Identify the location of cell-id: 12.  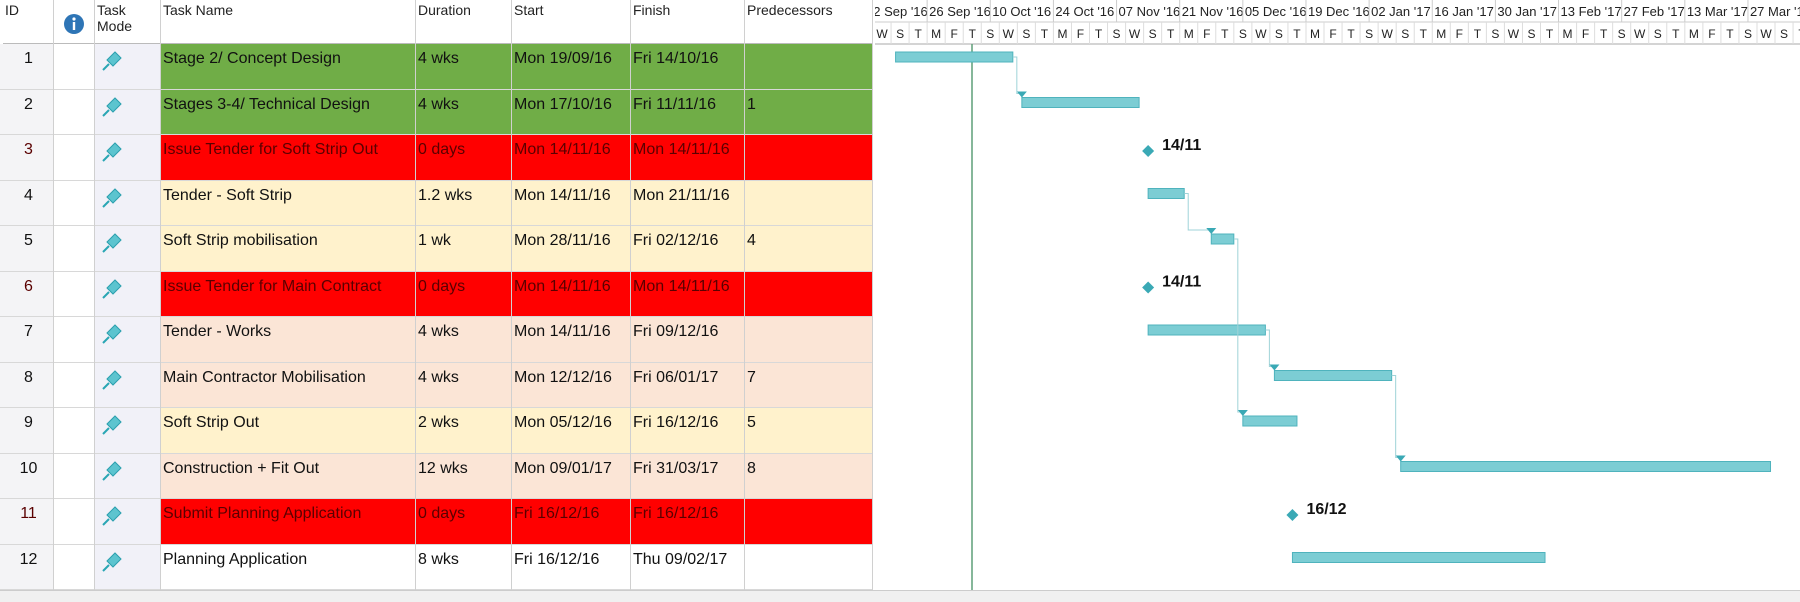
(28, 559).